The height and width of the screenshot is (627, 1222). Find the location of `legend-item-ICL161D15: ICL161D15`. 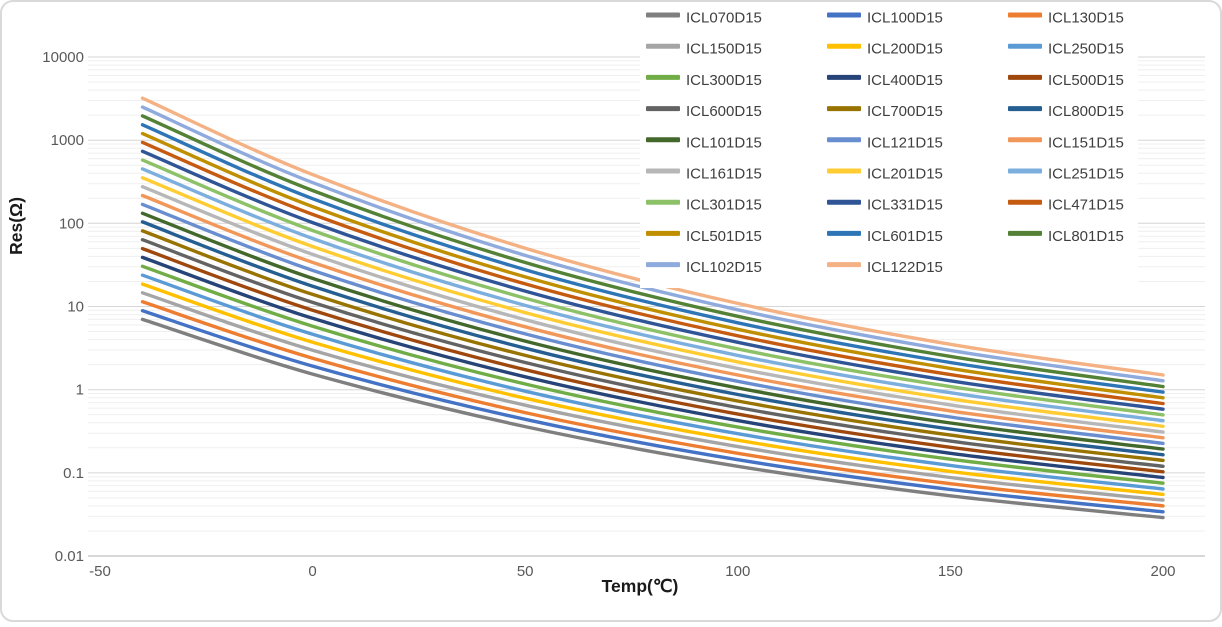

legend-item-ICL161D15: ICL161D15 is located at coordinates (704, 174).